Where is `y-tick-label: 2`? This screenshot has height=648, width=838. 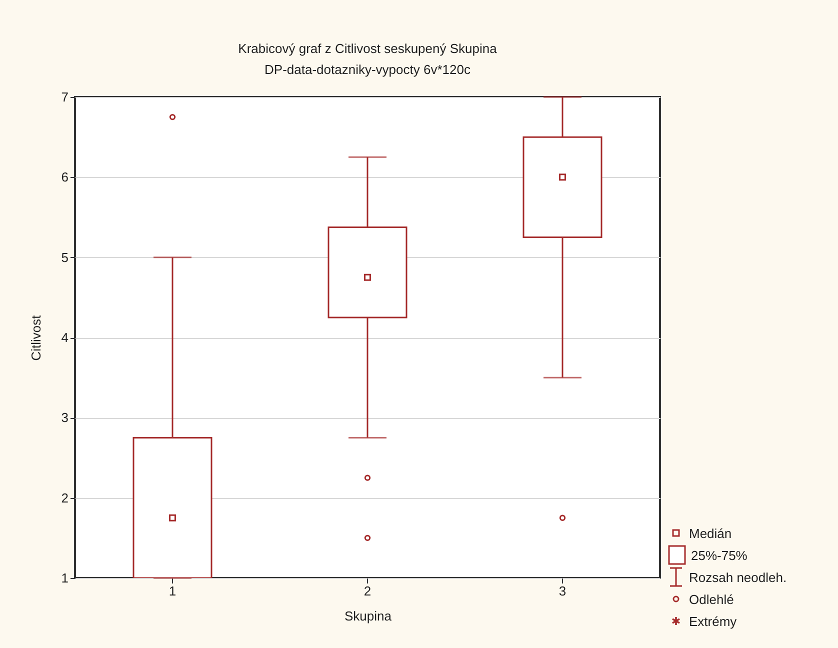 y-tick-label: 2 is located at coordinates (64, 498).